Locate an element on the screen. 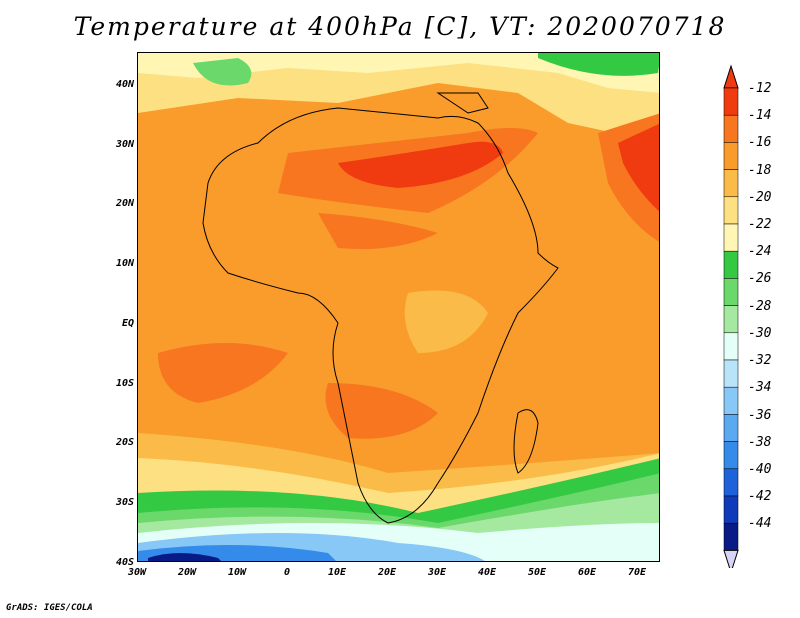 The width and height of the screenshot is (800, 618). colorbar-label: -28 is located at coordinates (760, 306).